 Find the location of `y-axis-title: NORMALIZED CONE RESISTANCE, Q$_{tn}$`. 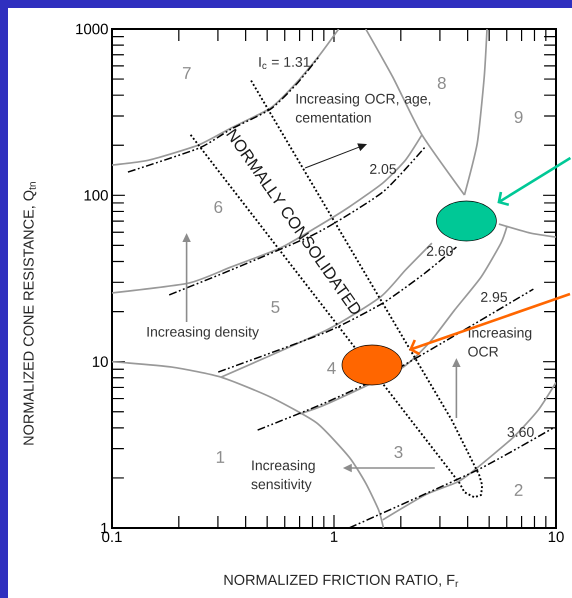

y-axis-title: NORMALIZED CONE RESISTANCE, Q$_{tn}$ is located at coordinates (29, 313).